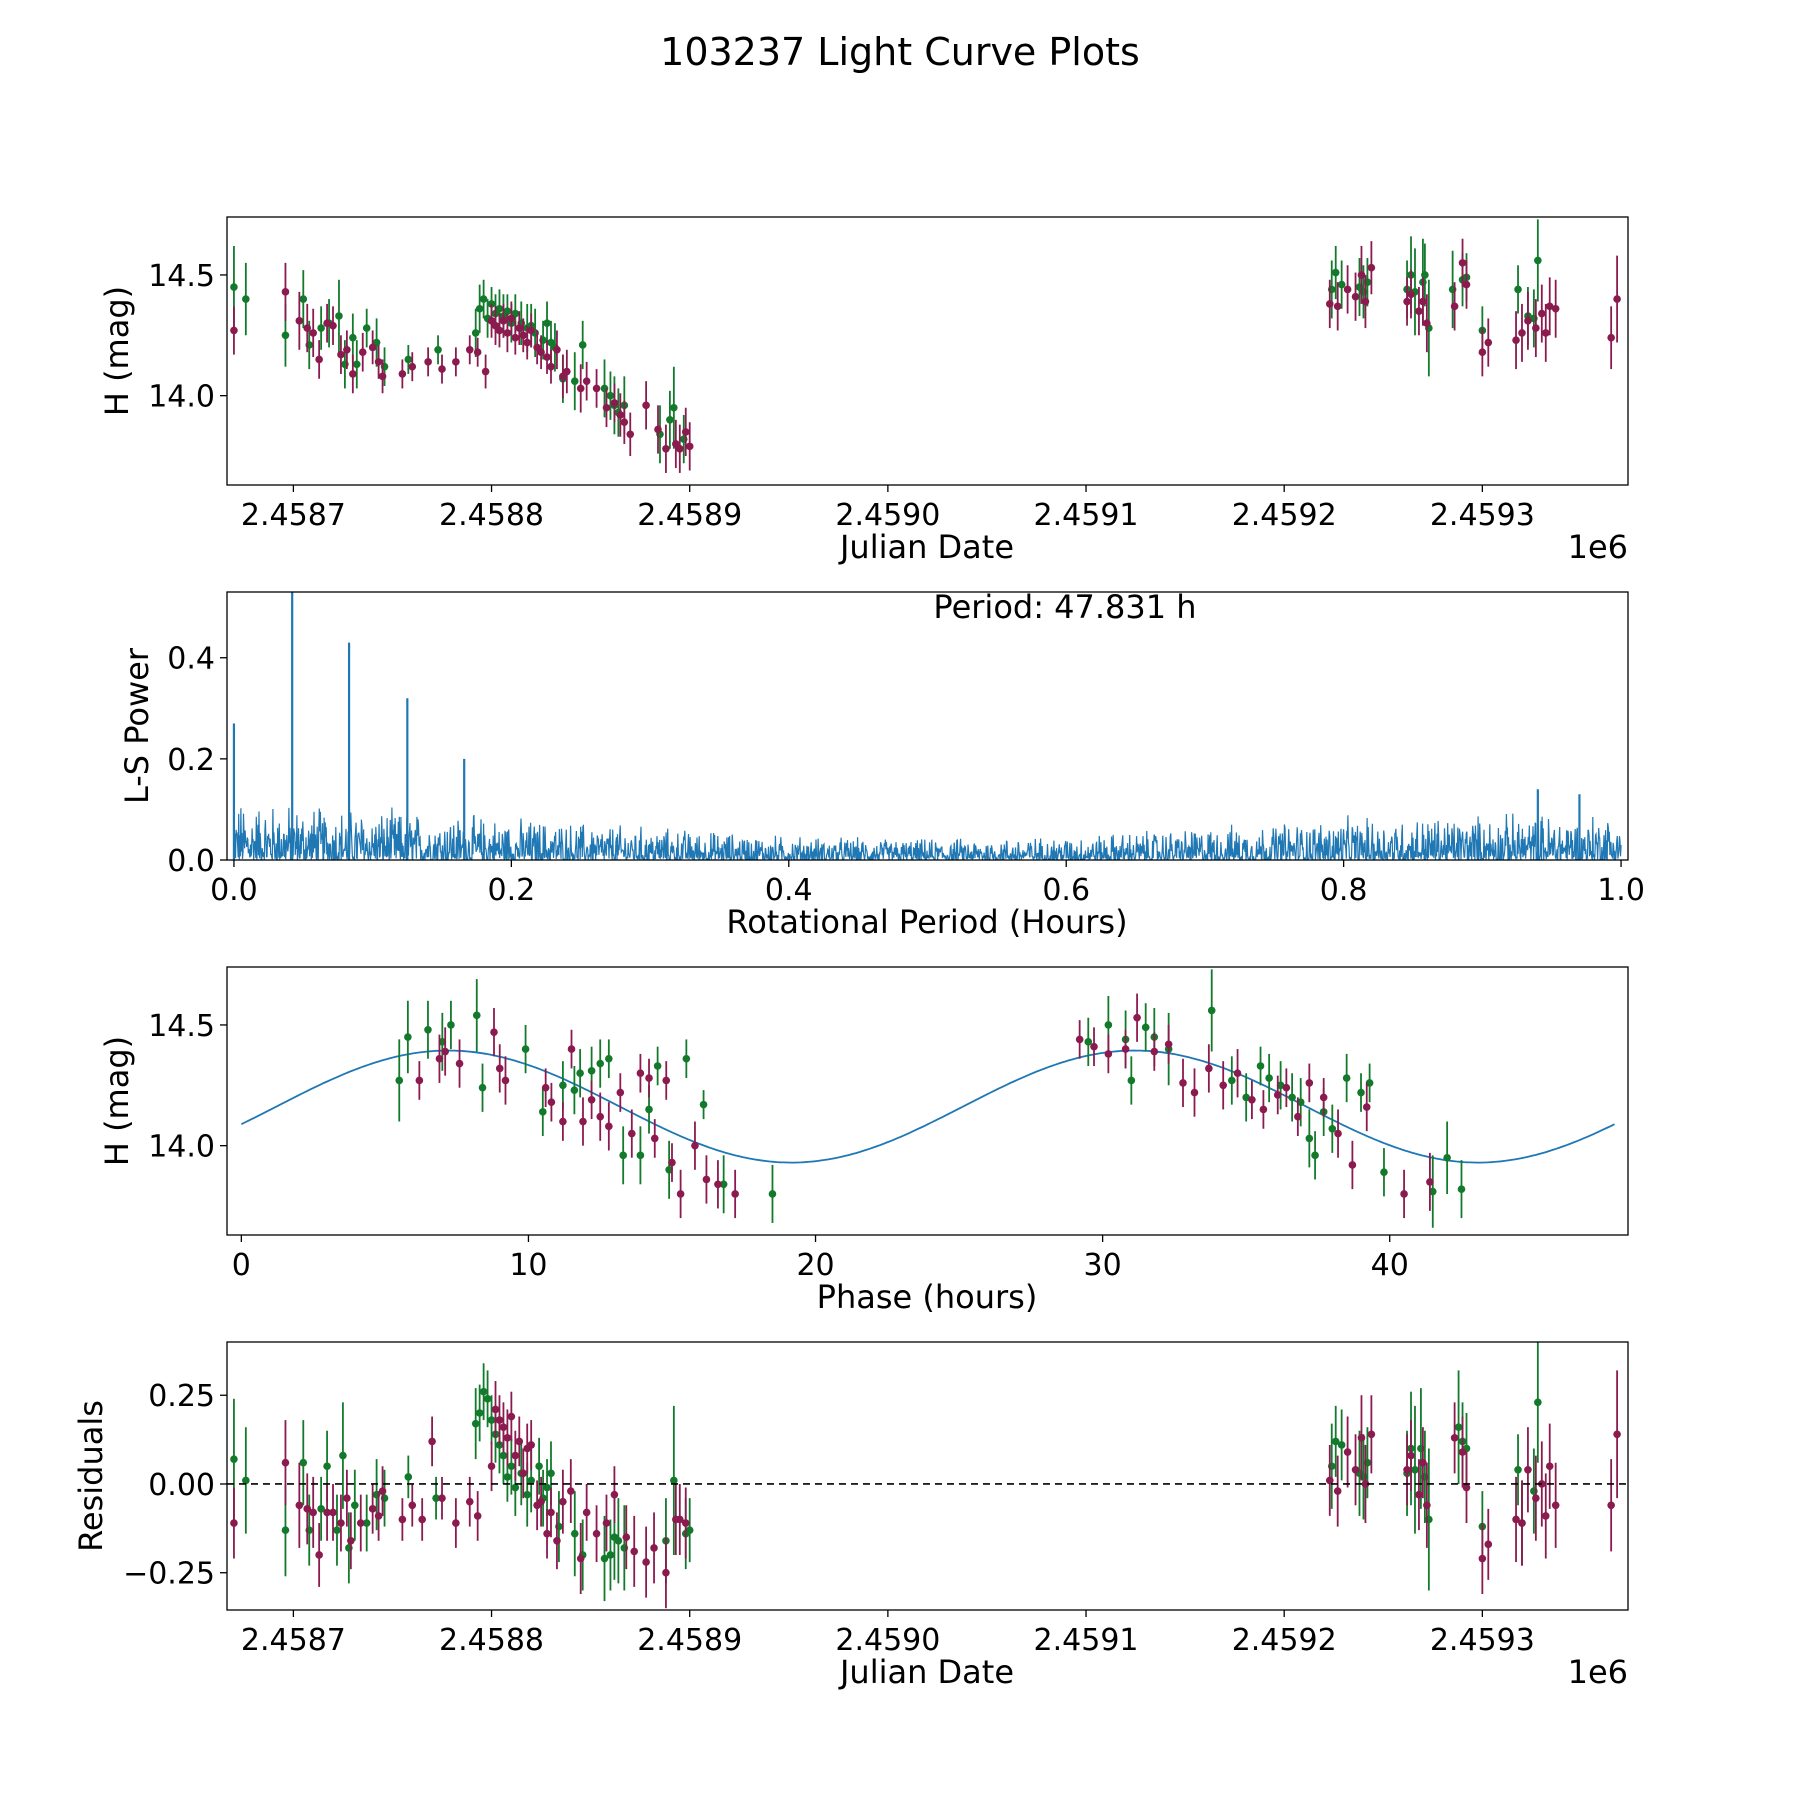 The image size is (1800, 1800). I want to click on periodogram-axes-frame, so click(927, 726).